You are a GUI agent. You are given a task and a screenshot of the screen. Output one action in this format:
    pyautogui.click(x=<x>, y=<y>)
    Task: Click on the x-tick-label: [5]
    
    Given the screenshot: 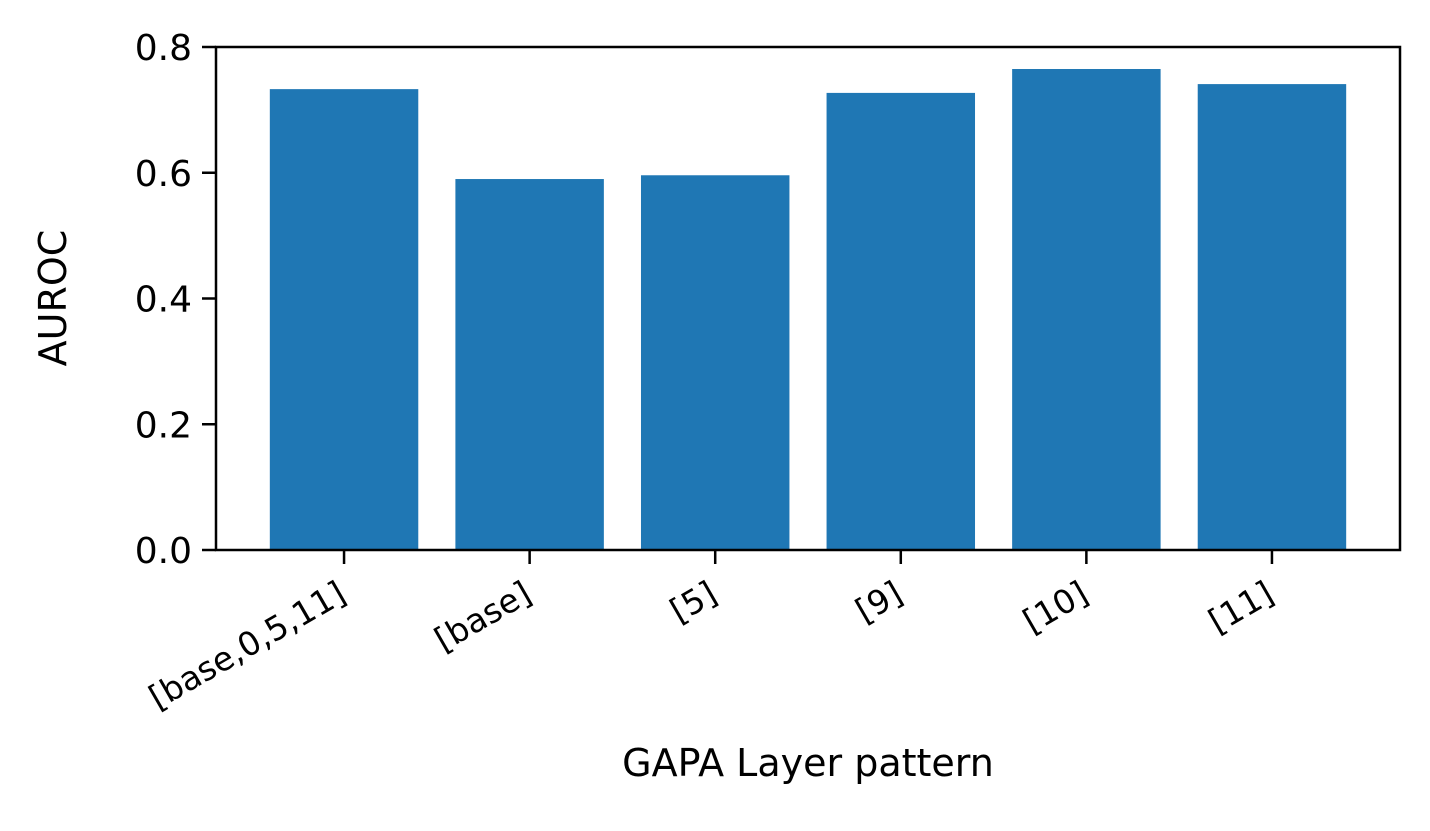 What is the action you would take?
    pyautogui.click(x=693, y=601)
    